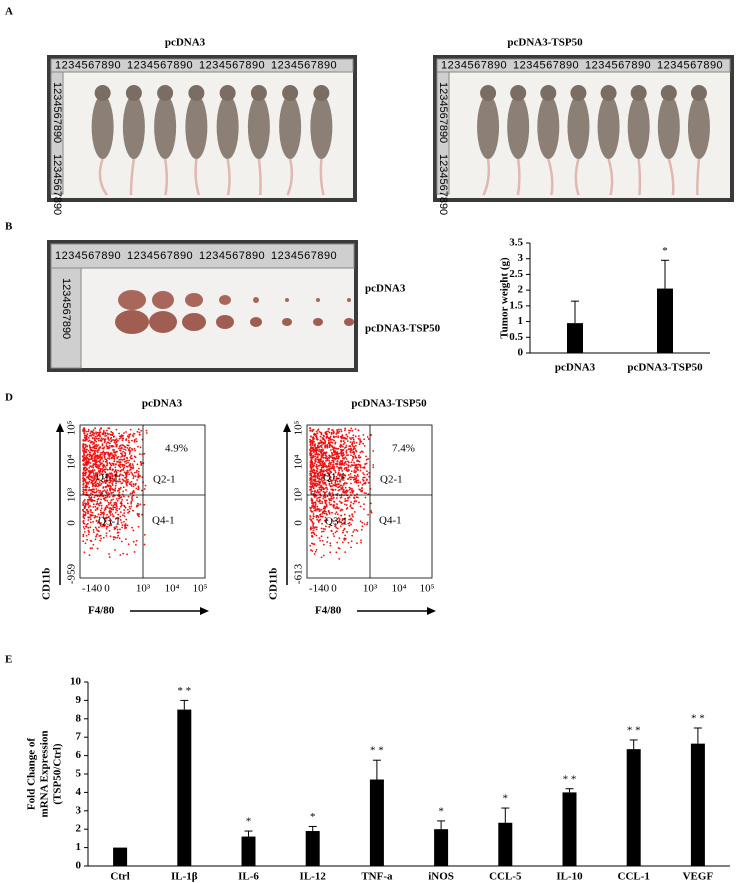  What do you see at coordinates (370, 589) in the screenshot?
I see `x-tick-label: 10³` at bounding box center [370, 589].